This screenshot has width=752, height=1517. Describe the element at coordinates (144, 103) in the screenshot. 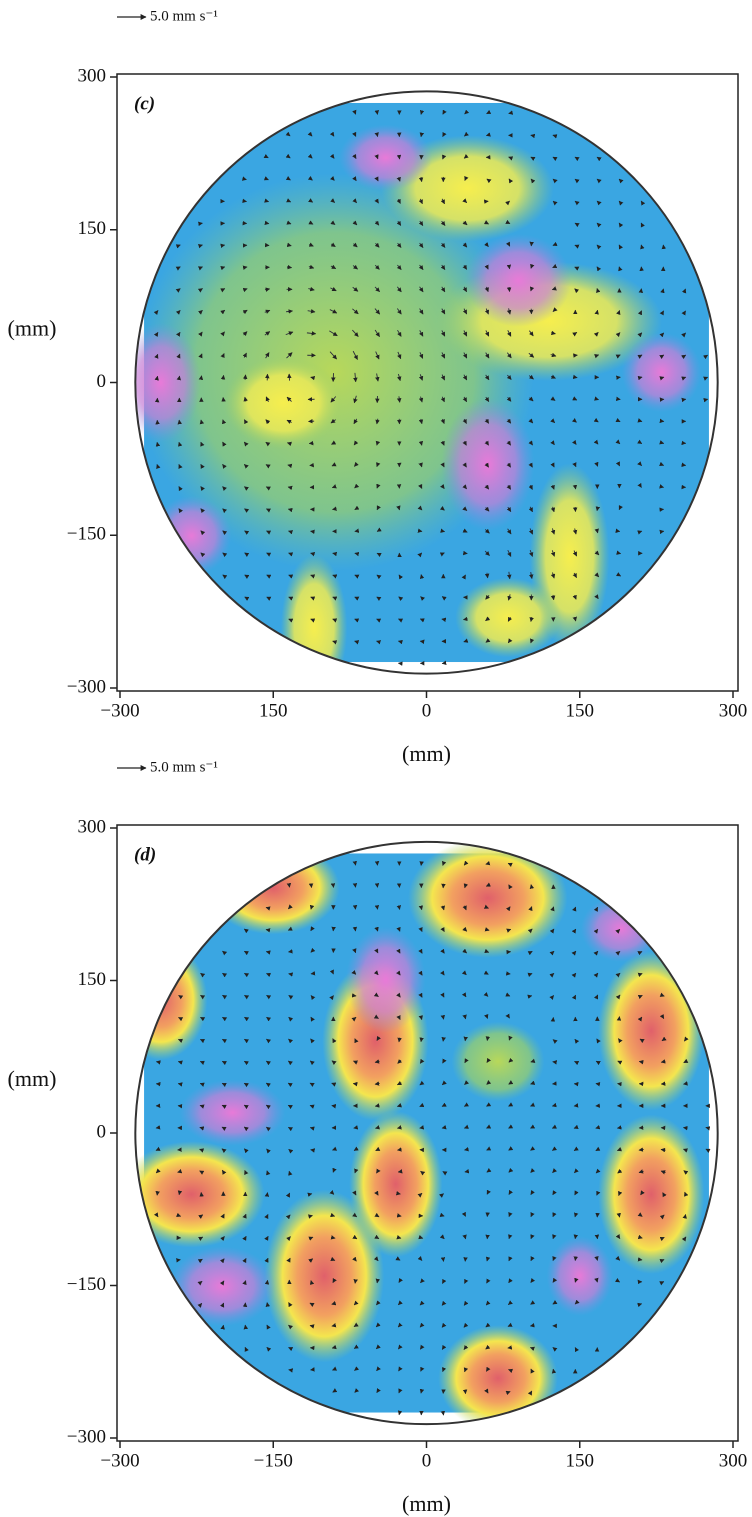

I see `panel-label: (c)` at that location.